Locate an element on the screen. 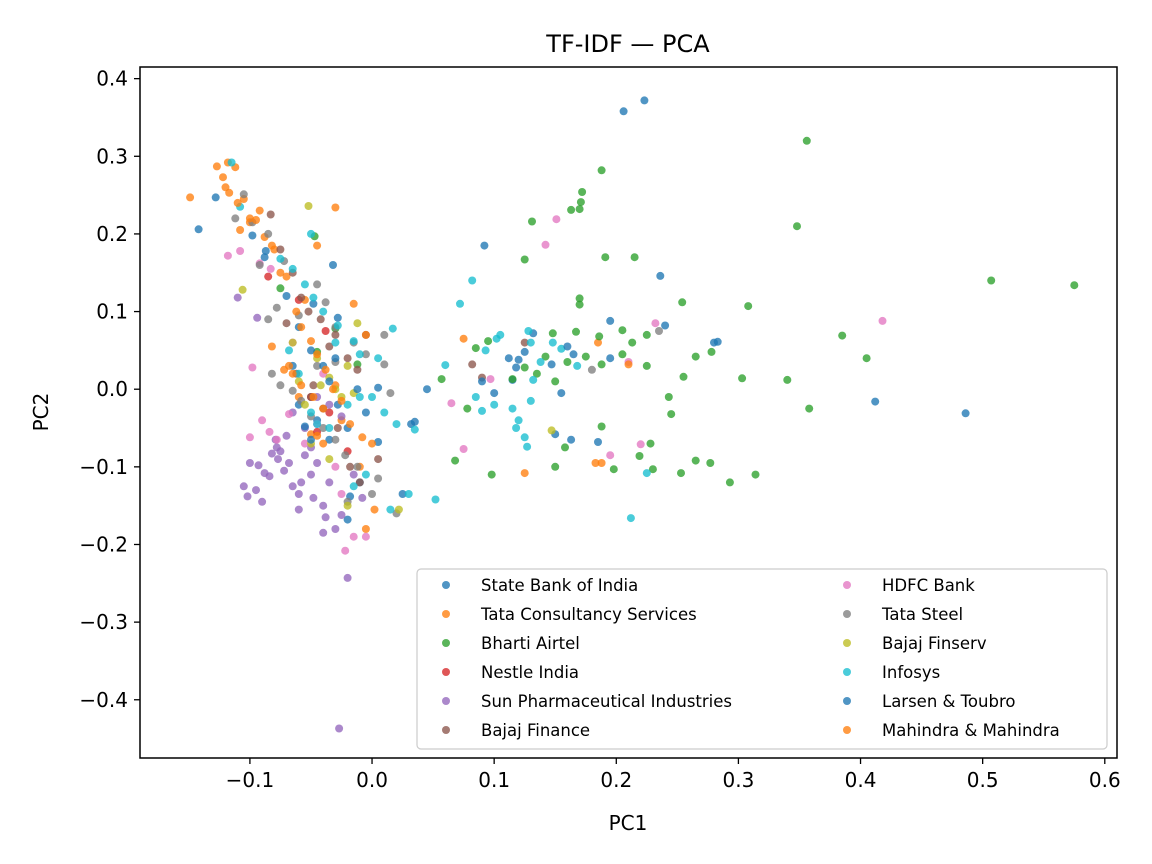  y-tick-label: −0.1 is located at coordinates (103, 467).